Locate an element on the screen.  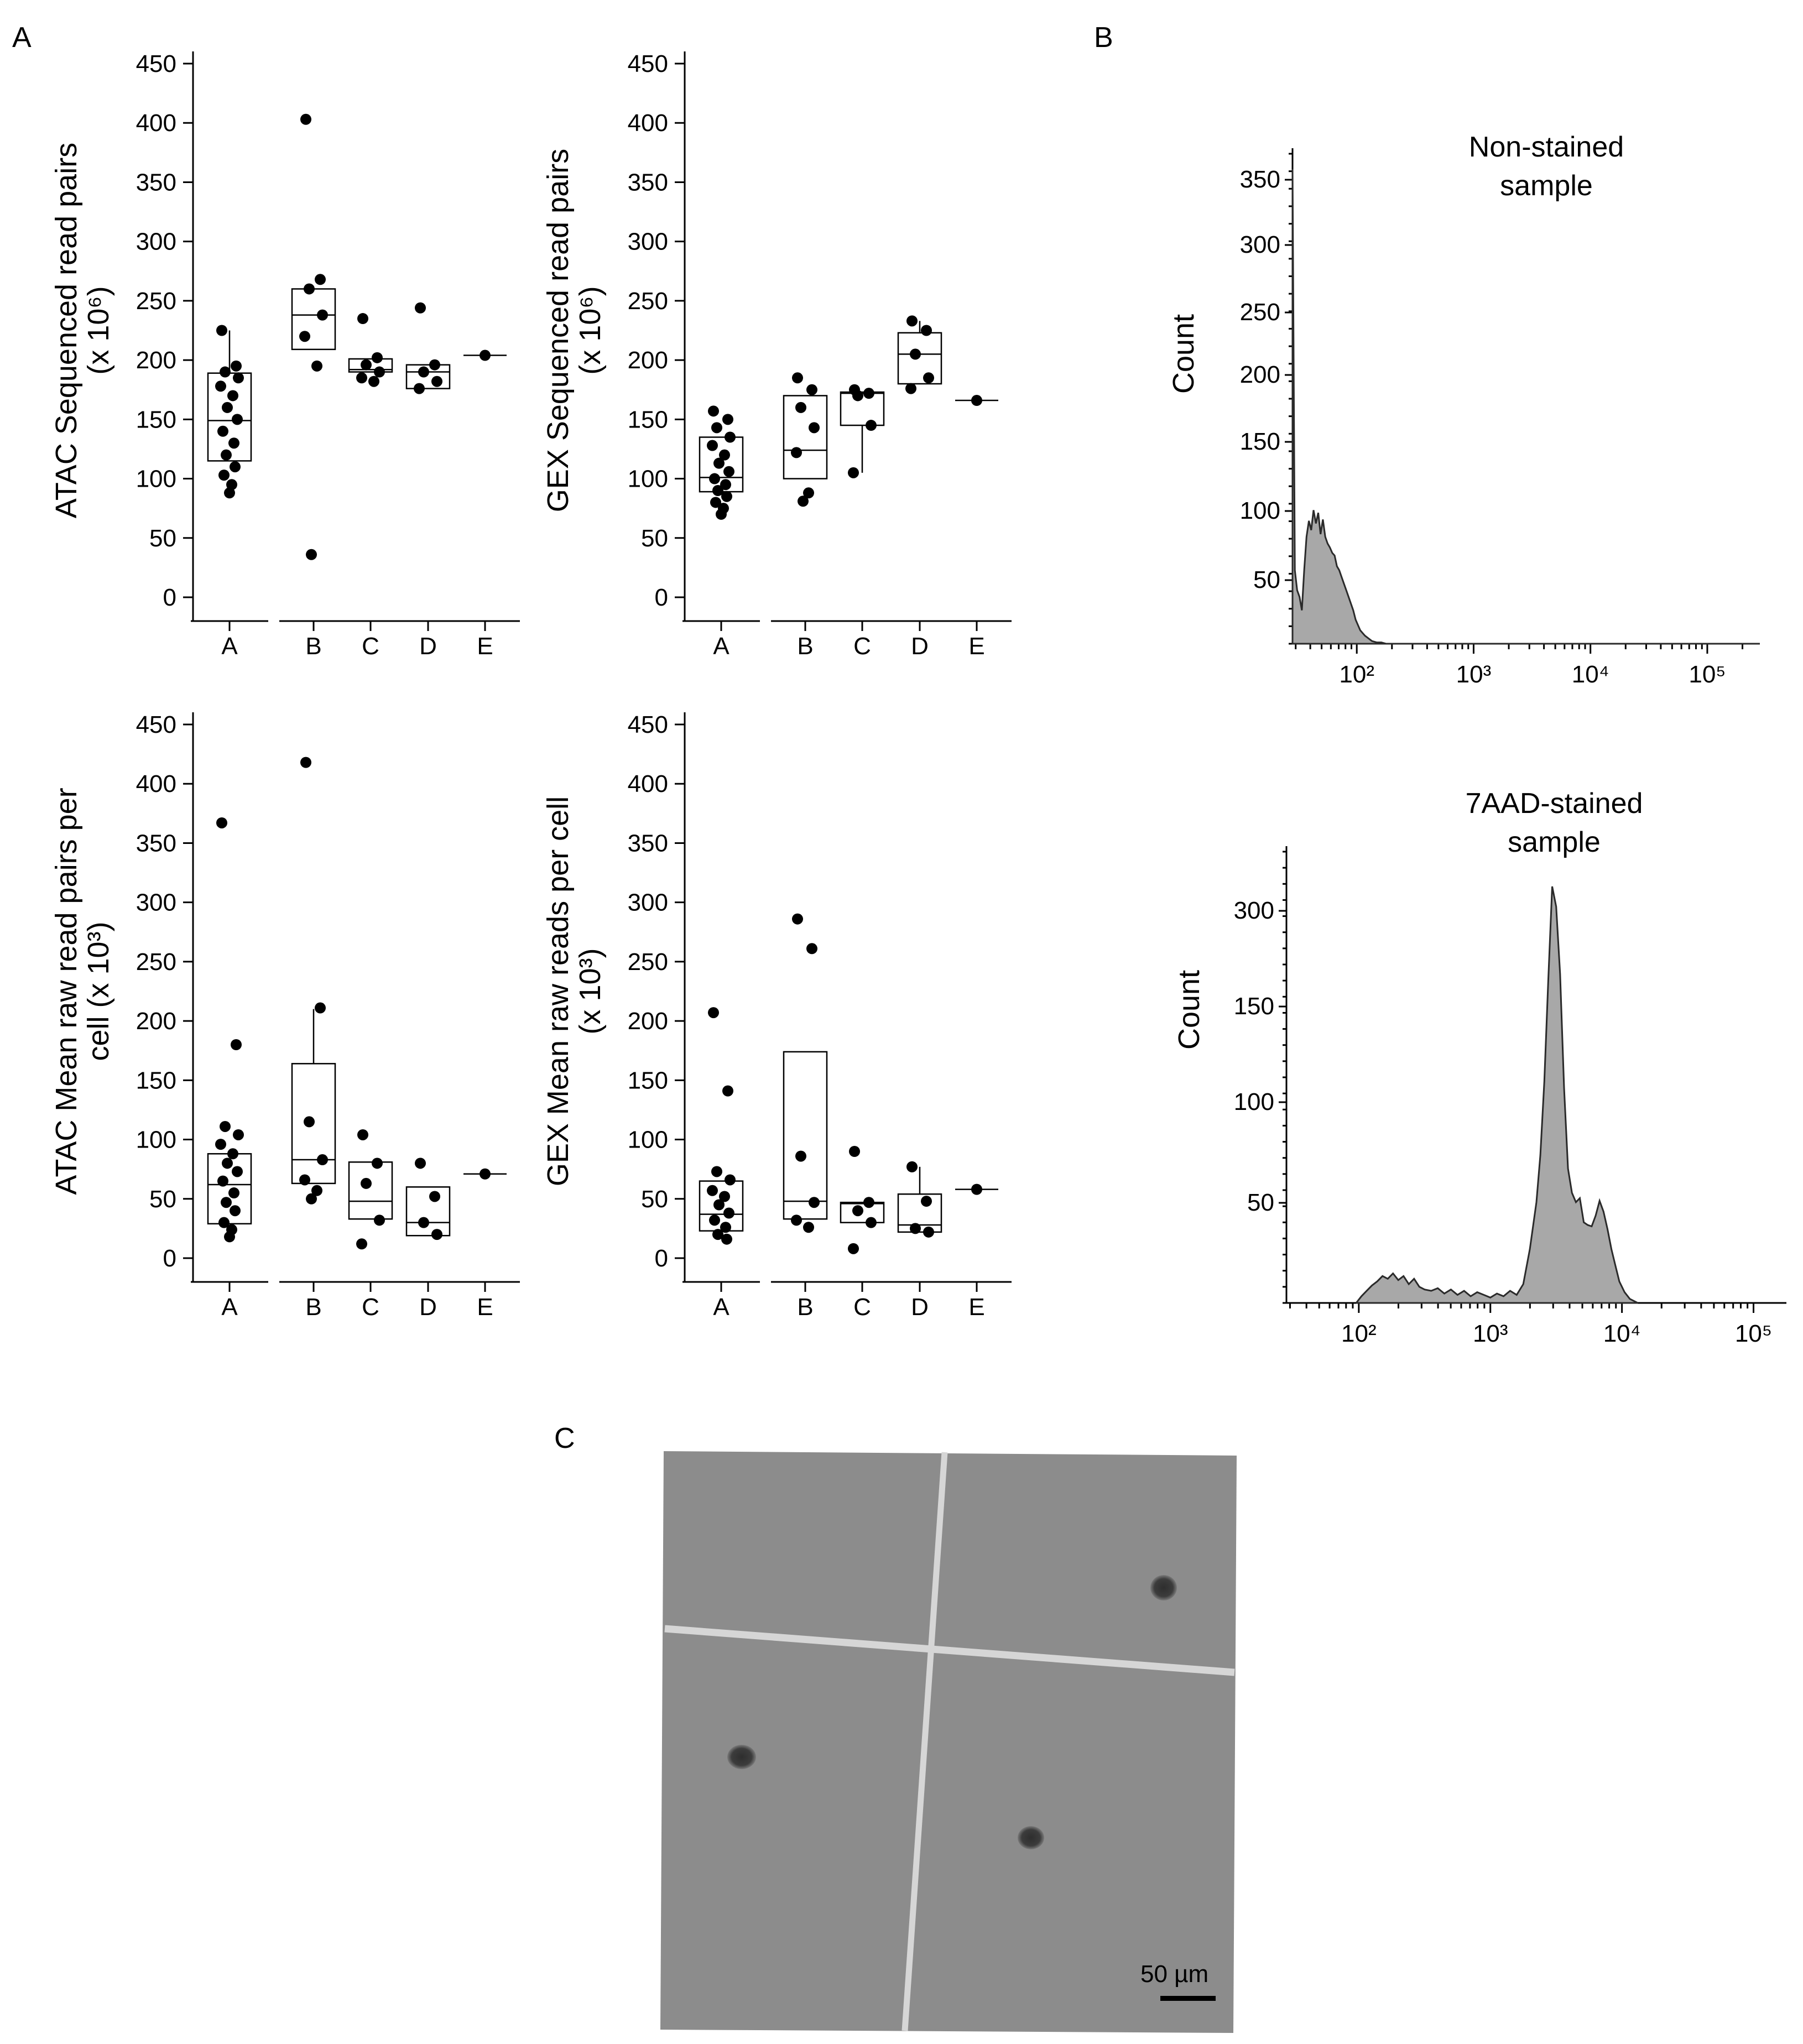
histogram-area is located at coordinates (1496, 1095).